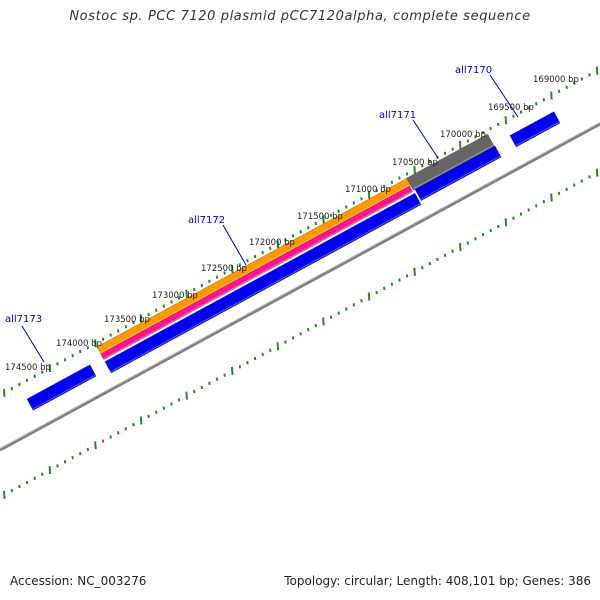  Describe the element at coordinates (206, 220) in the screenshot. I see `gene-label: all7172` at that location.